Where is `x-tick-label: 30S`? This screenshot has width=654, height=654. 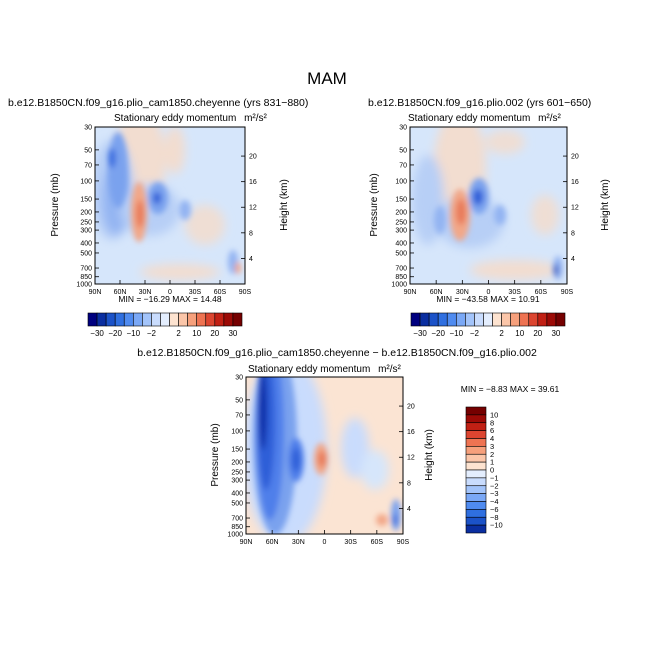 x-tick-label: 30S is located at coordinates (195, 292).